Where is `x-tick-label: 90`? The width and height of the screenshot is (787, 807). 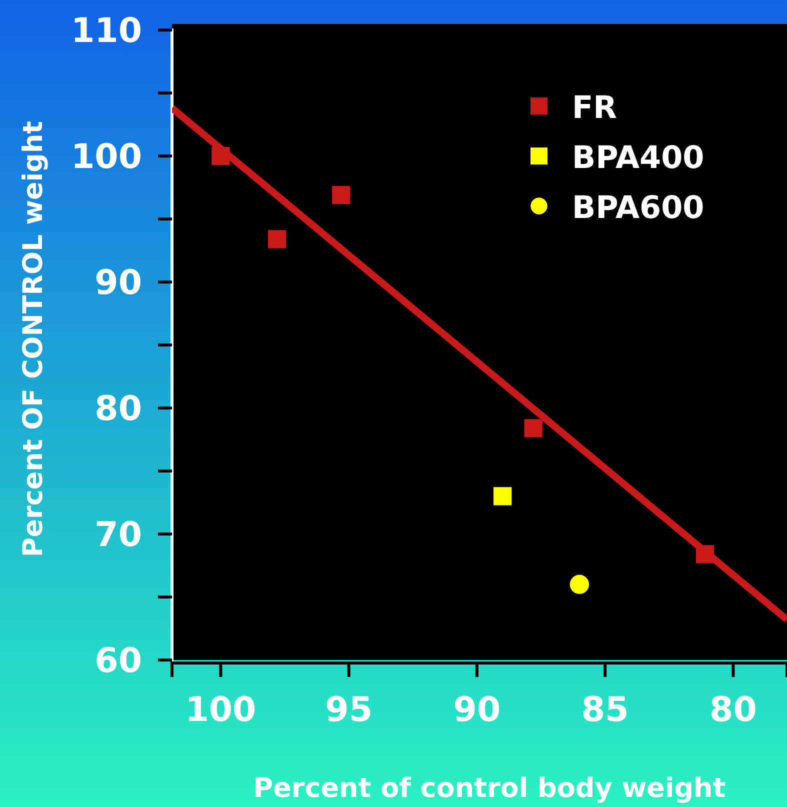 x-tick-label: 90 is located at coordinates (477, 710).